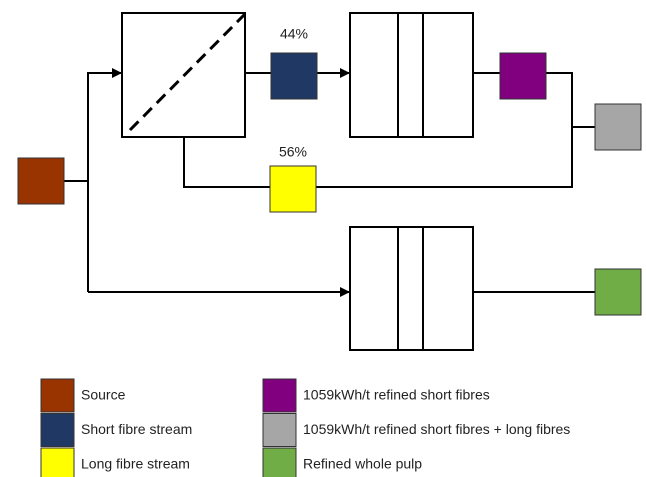 Image resolution: width=646 pixels, height=477 pixels. What do you see at coordinates (293, 189) in the screenshot?
I see `long-fibre-box` at bounding box center [293, 189].